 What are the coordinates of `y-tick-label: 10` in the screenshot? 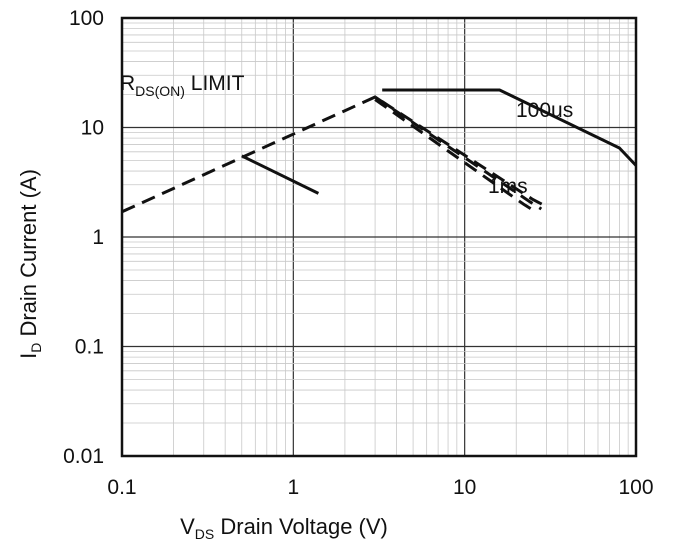 It's located at (92, 128).